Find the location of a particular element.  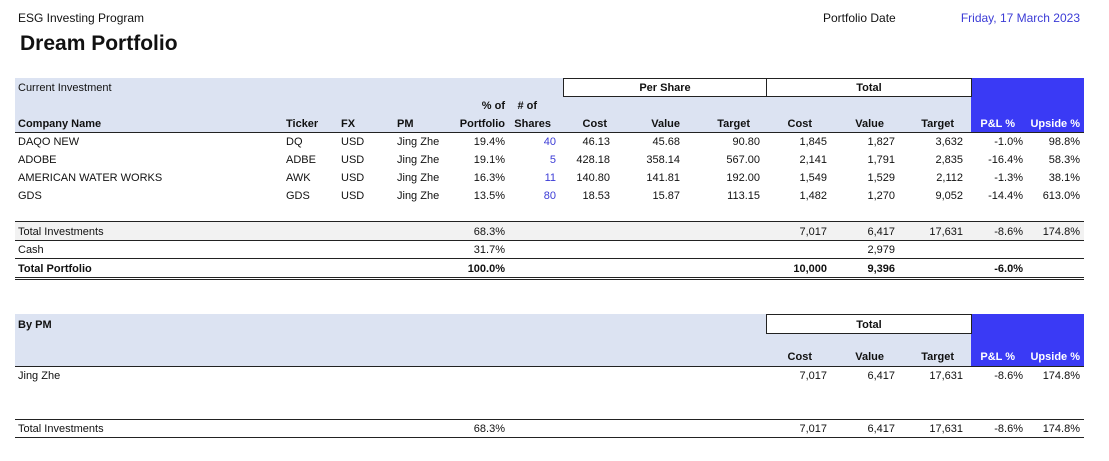

col-t-cost: Cost is located at coordinates (799, 124).